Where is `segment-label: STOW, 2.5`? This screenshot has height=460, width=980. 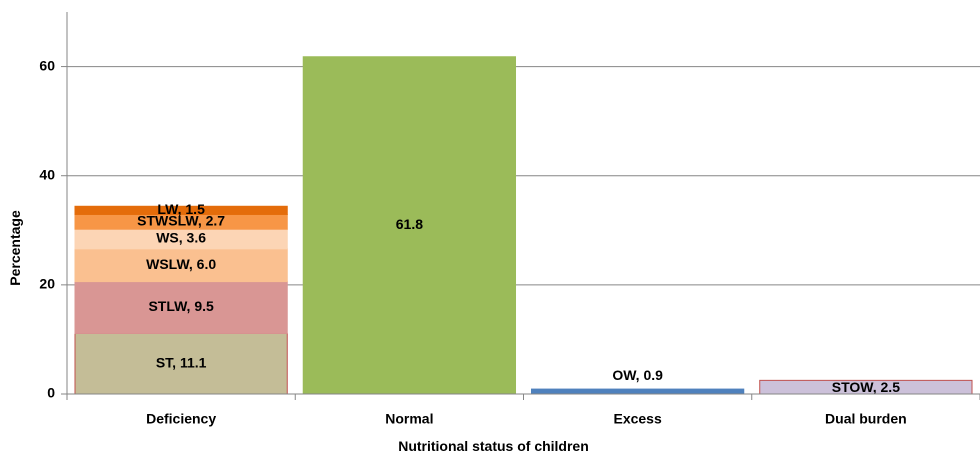 segment-label: STOW, 2.5 is located at coordinates (866, 387).